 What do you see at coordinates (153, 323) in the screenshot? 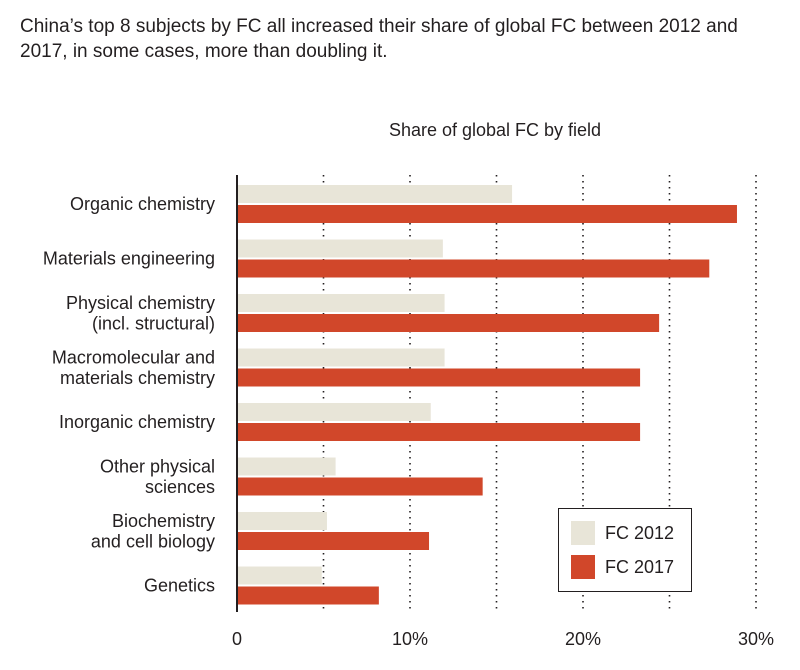
I see `category-label: (incl. structural)` at bounding box center [153, 323].